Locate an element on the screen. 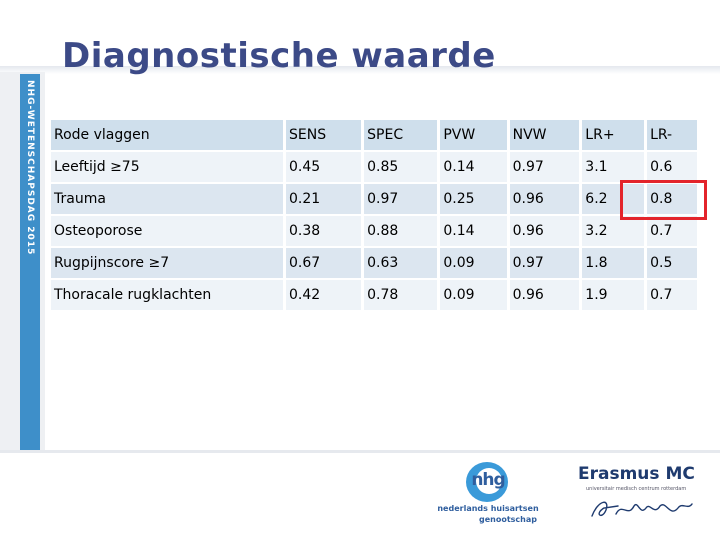  table-row: Leeftijd ≥75 0.45 0.85 0.14 0.97 3.1 0.6 is located at coordinates (374, 167).